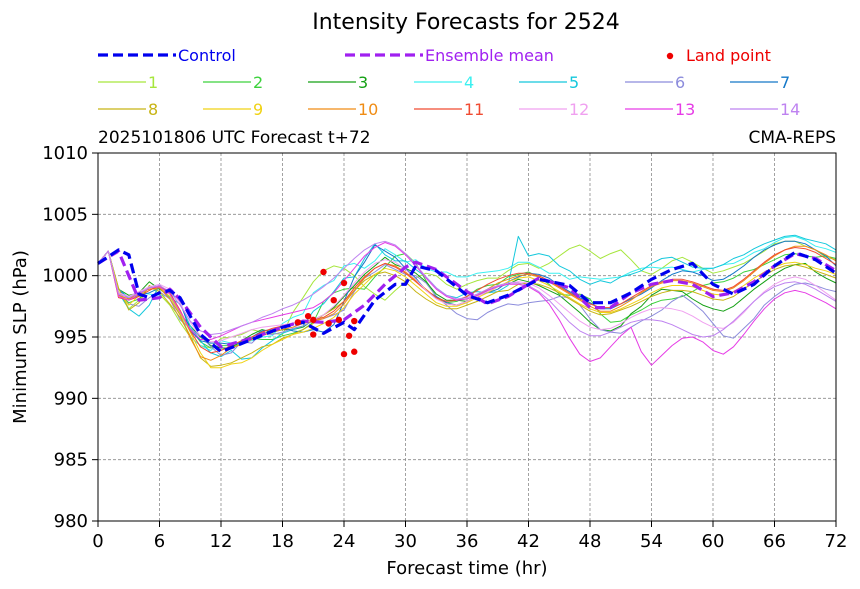  Describe the element at coordinates (836, 541) in the screenshot. I see `x-tick-label: 72` at that location.